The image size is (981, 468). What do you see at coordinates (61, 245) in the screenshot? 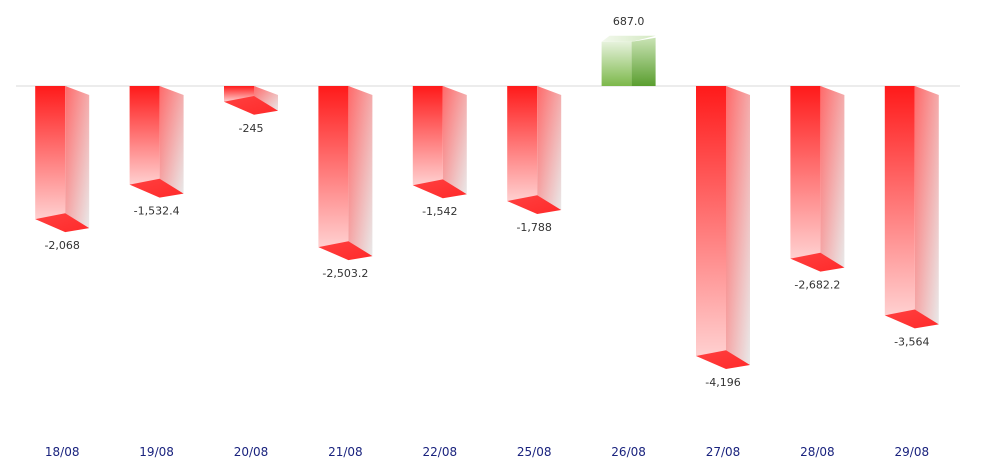
I see `data-label: -2,068` at bounding box center [61, 245].